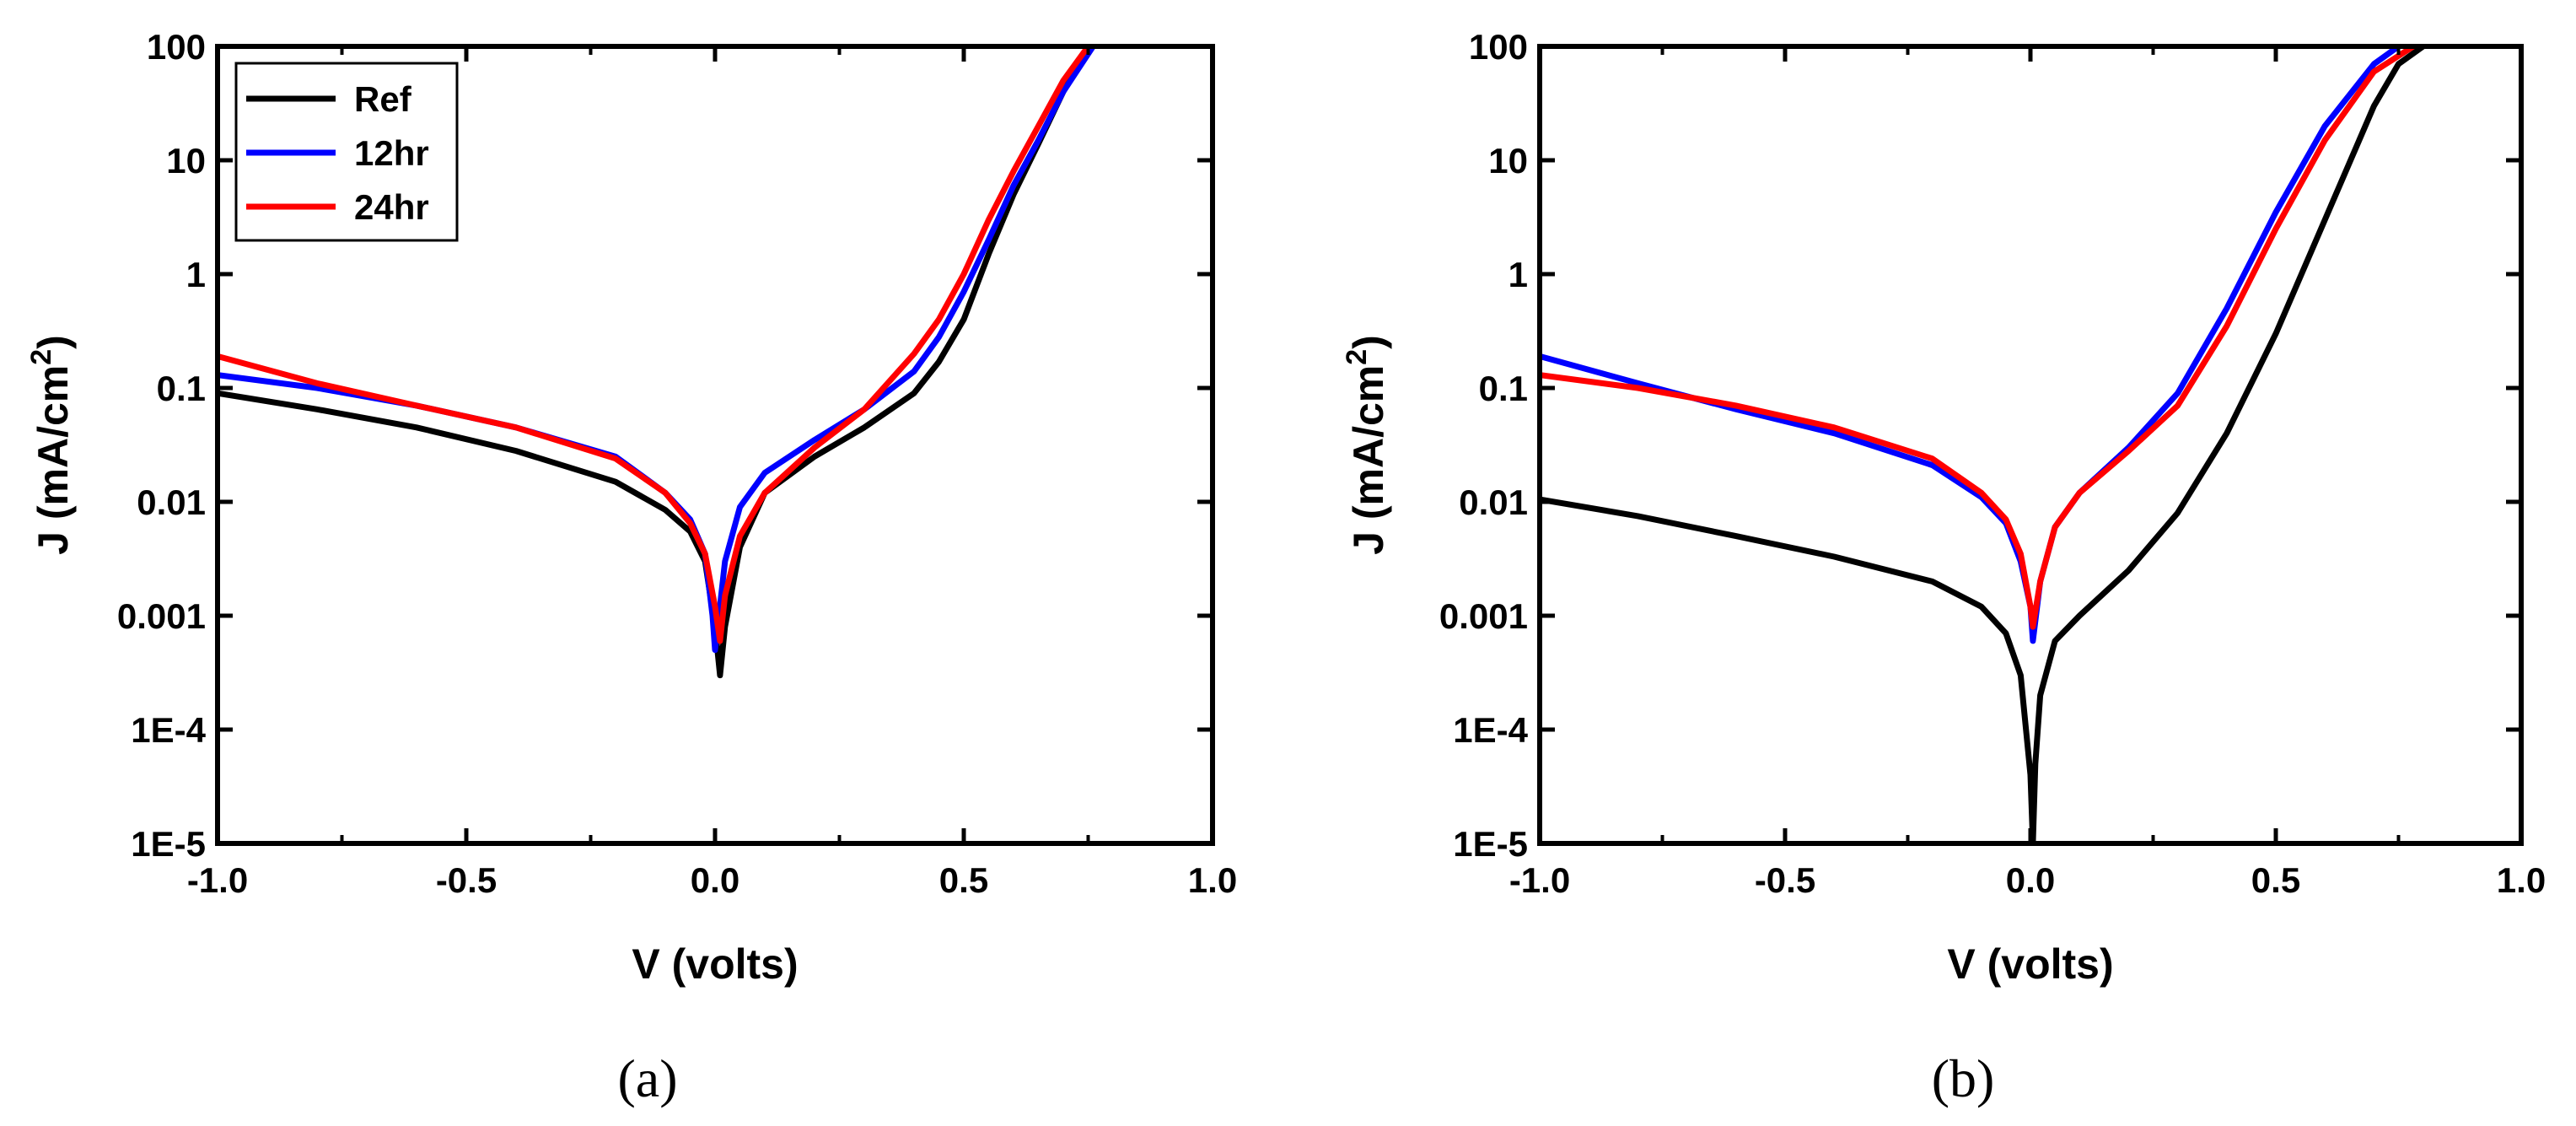 The image size is (2576, 1126). Describe the element at coordinates (391, 207) in the screenshot. I see `legend-label-24hr: 24hr` at that location.